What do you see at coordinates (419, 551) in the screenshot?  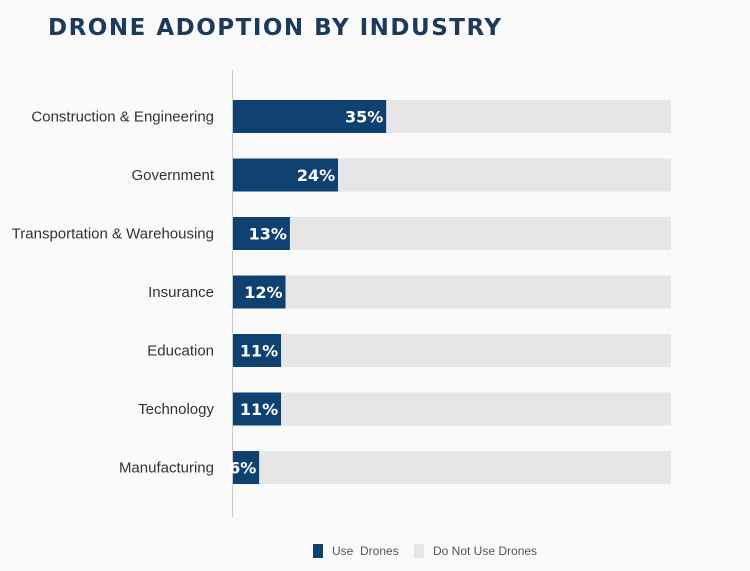 I see `legend-do-not-use-drones-swatch` at bounding box center [419, 551].